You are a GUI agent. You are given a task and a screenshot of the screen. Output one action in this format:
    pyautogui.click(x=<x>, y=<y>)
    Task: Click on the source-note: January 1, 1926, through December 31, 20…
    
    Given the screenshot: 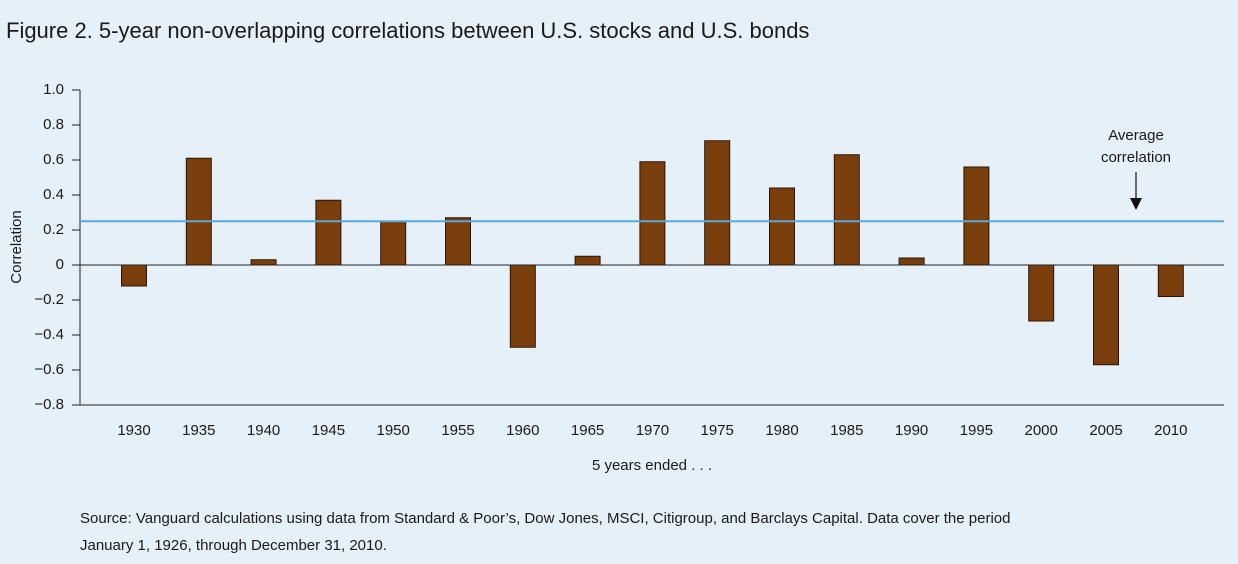 What is the action you would take?
    pyautogui.click(x=233, y=545)
    